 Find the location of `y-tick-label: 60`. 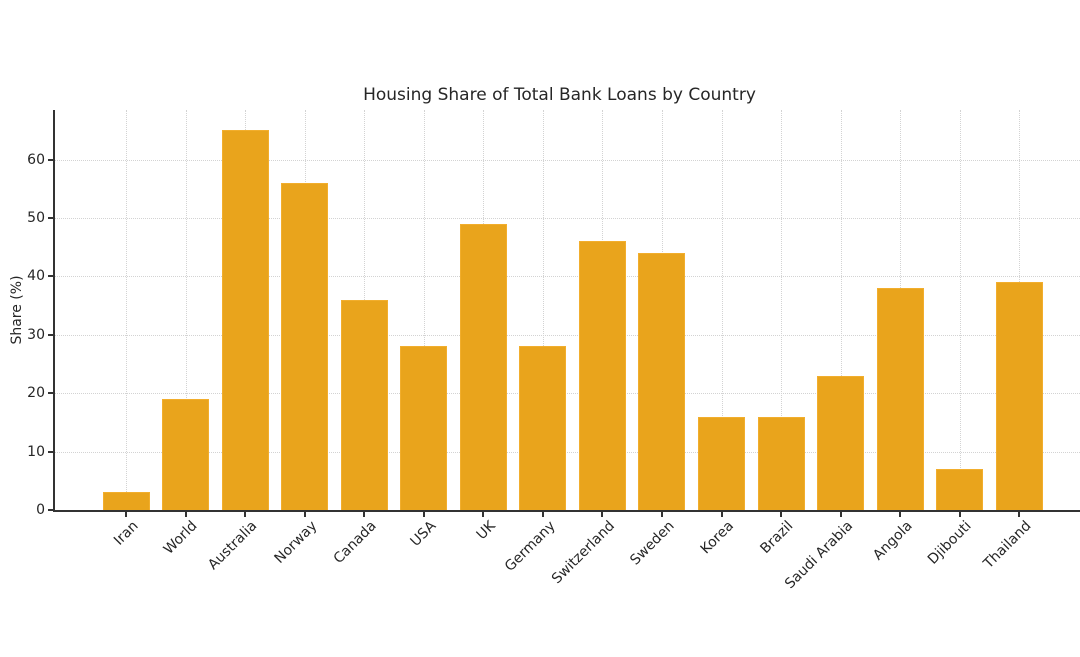

y-tick-label: 60 is located at coordinates (36, 159).